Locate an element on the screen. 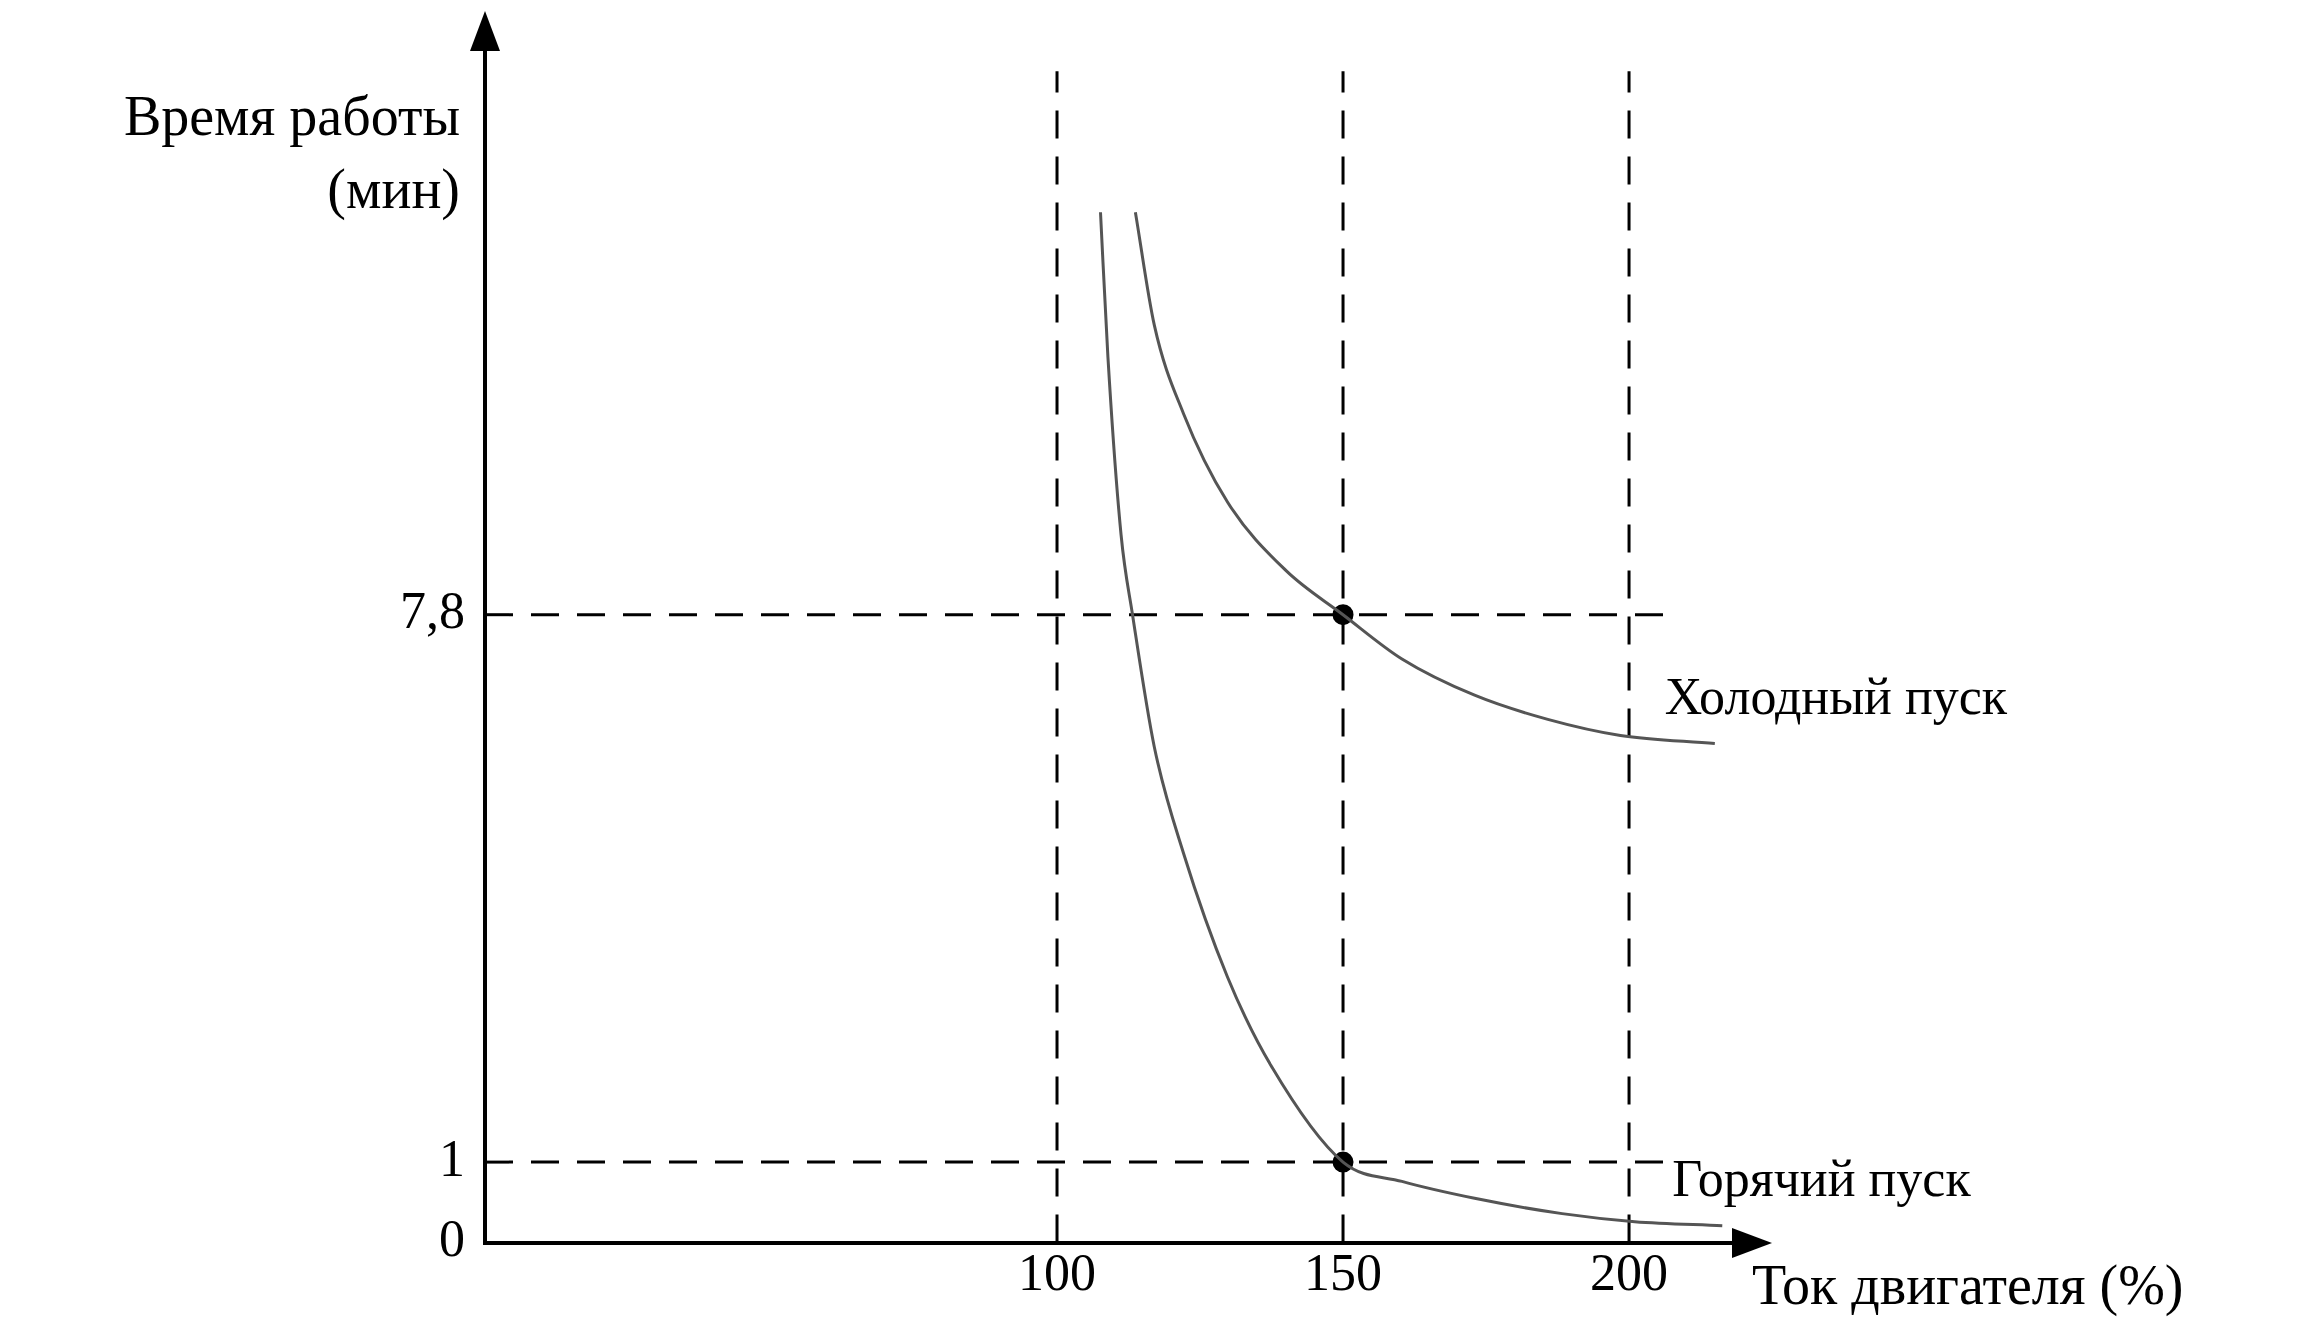 The height and width of the screenshot is (1331, 2312). y-tick-label: 1 is located at coordinates (452, 1158).